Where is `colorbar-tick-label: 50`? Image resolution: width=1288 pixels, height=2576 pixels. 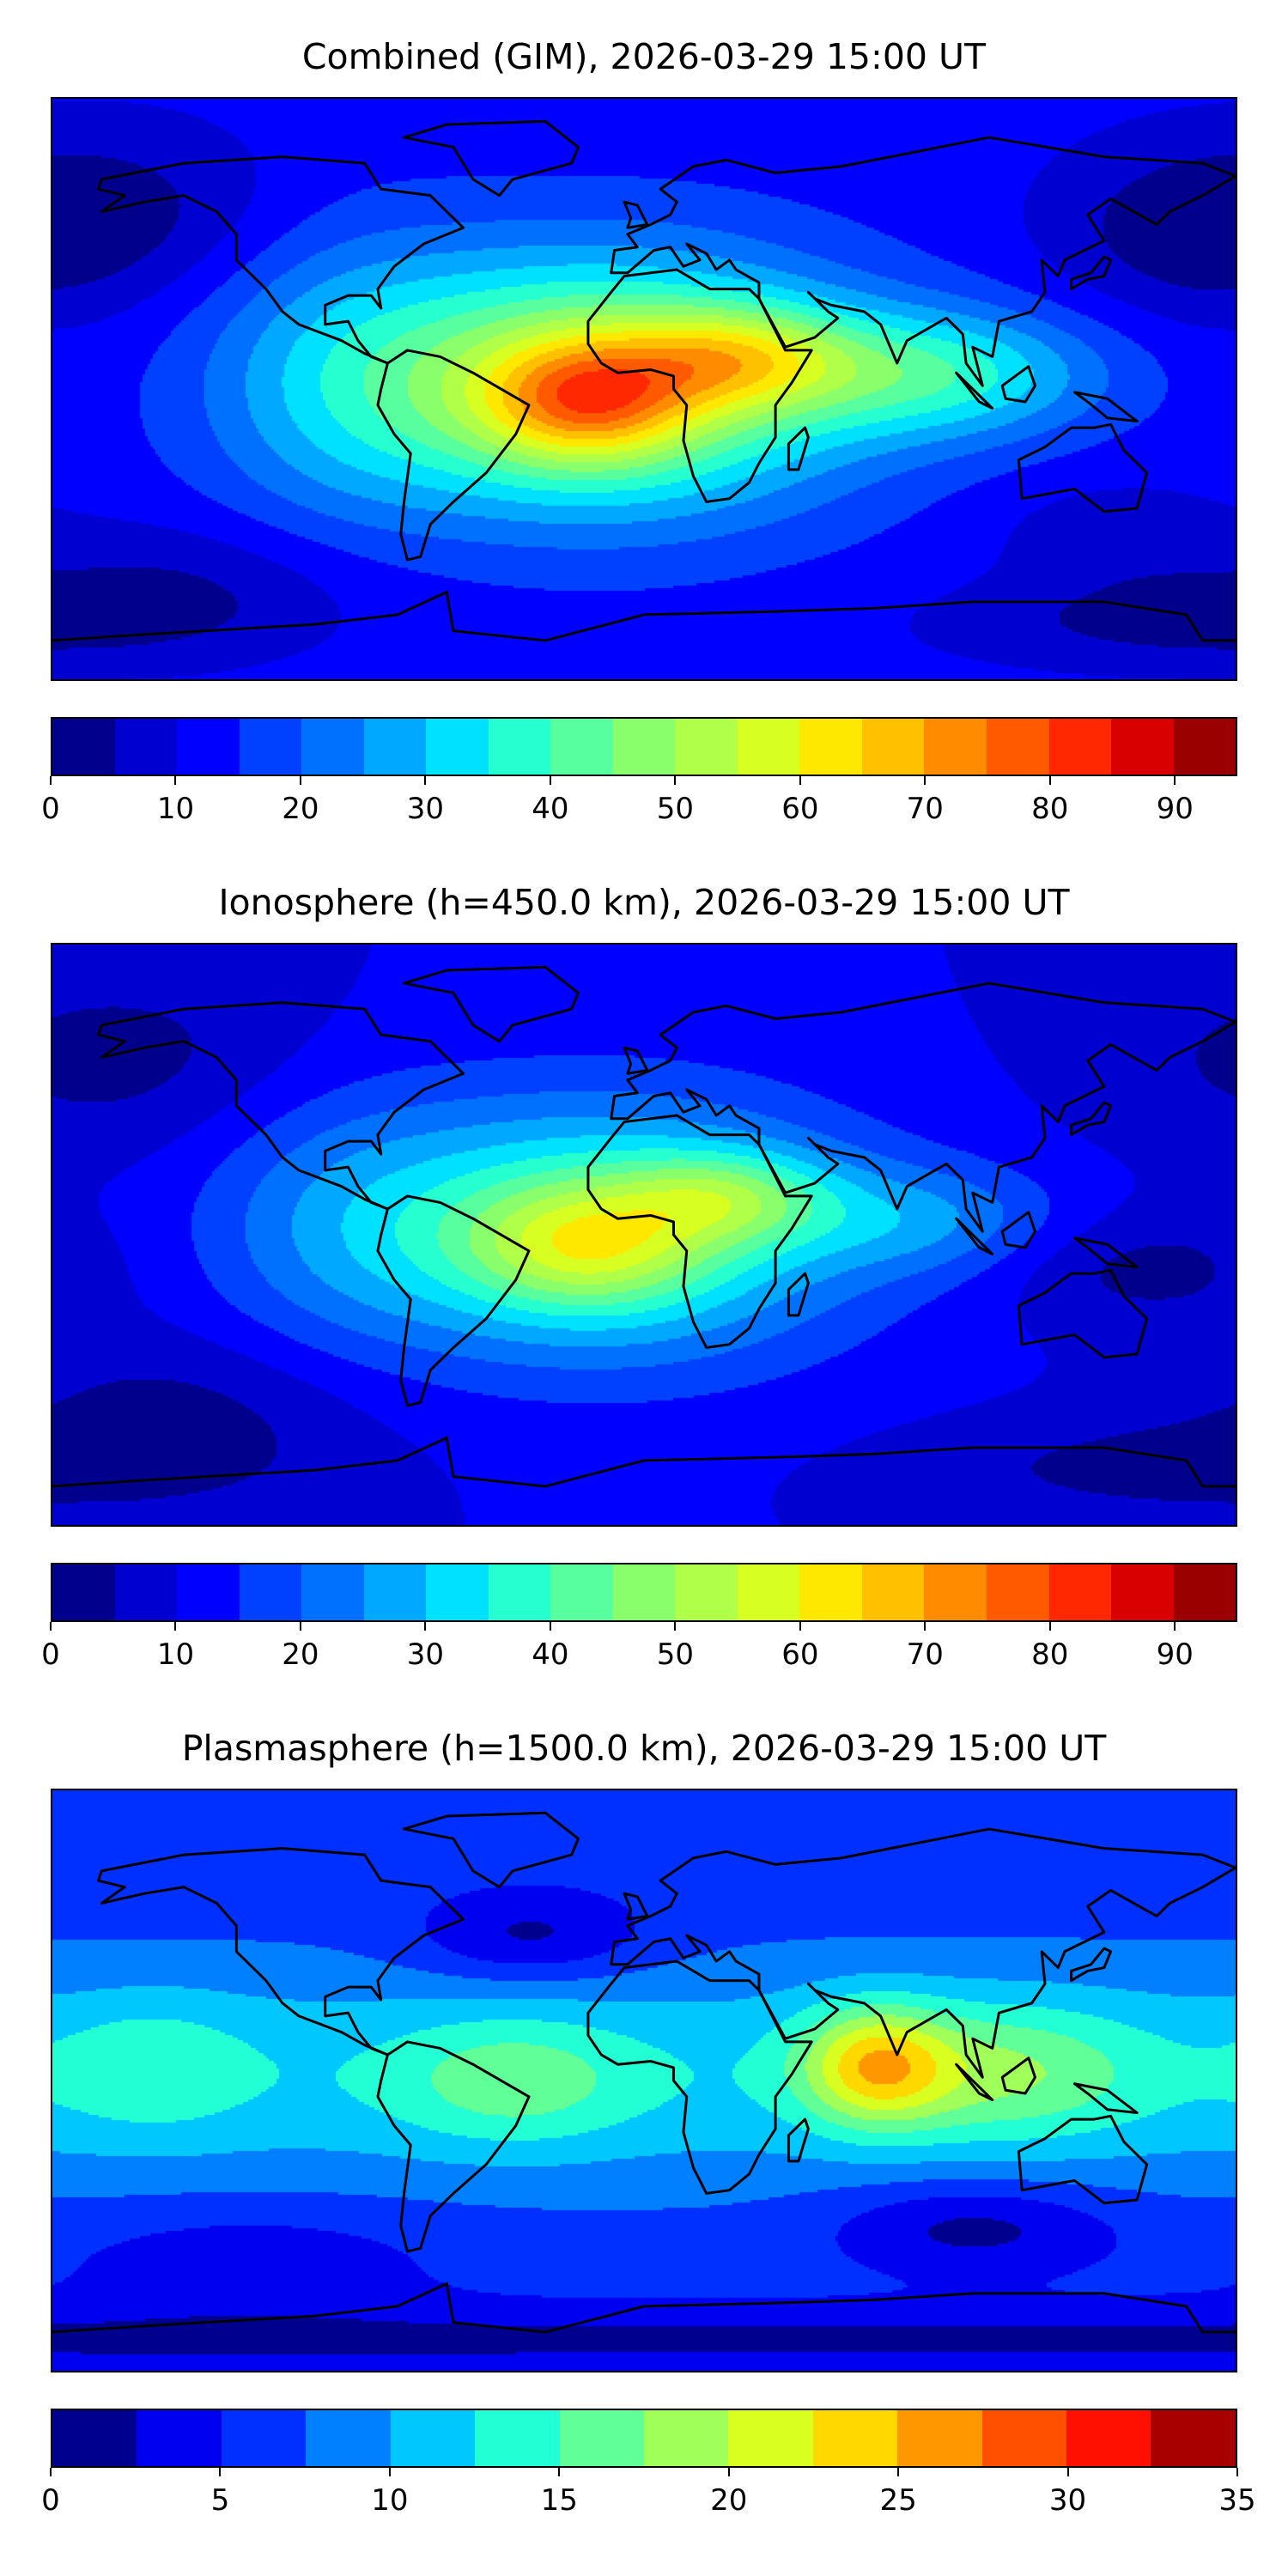 colorbar-tick-label: 50 is located at coordinates (675, 1654).